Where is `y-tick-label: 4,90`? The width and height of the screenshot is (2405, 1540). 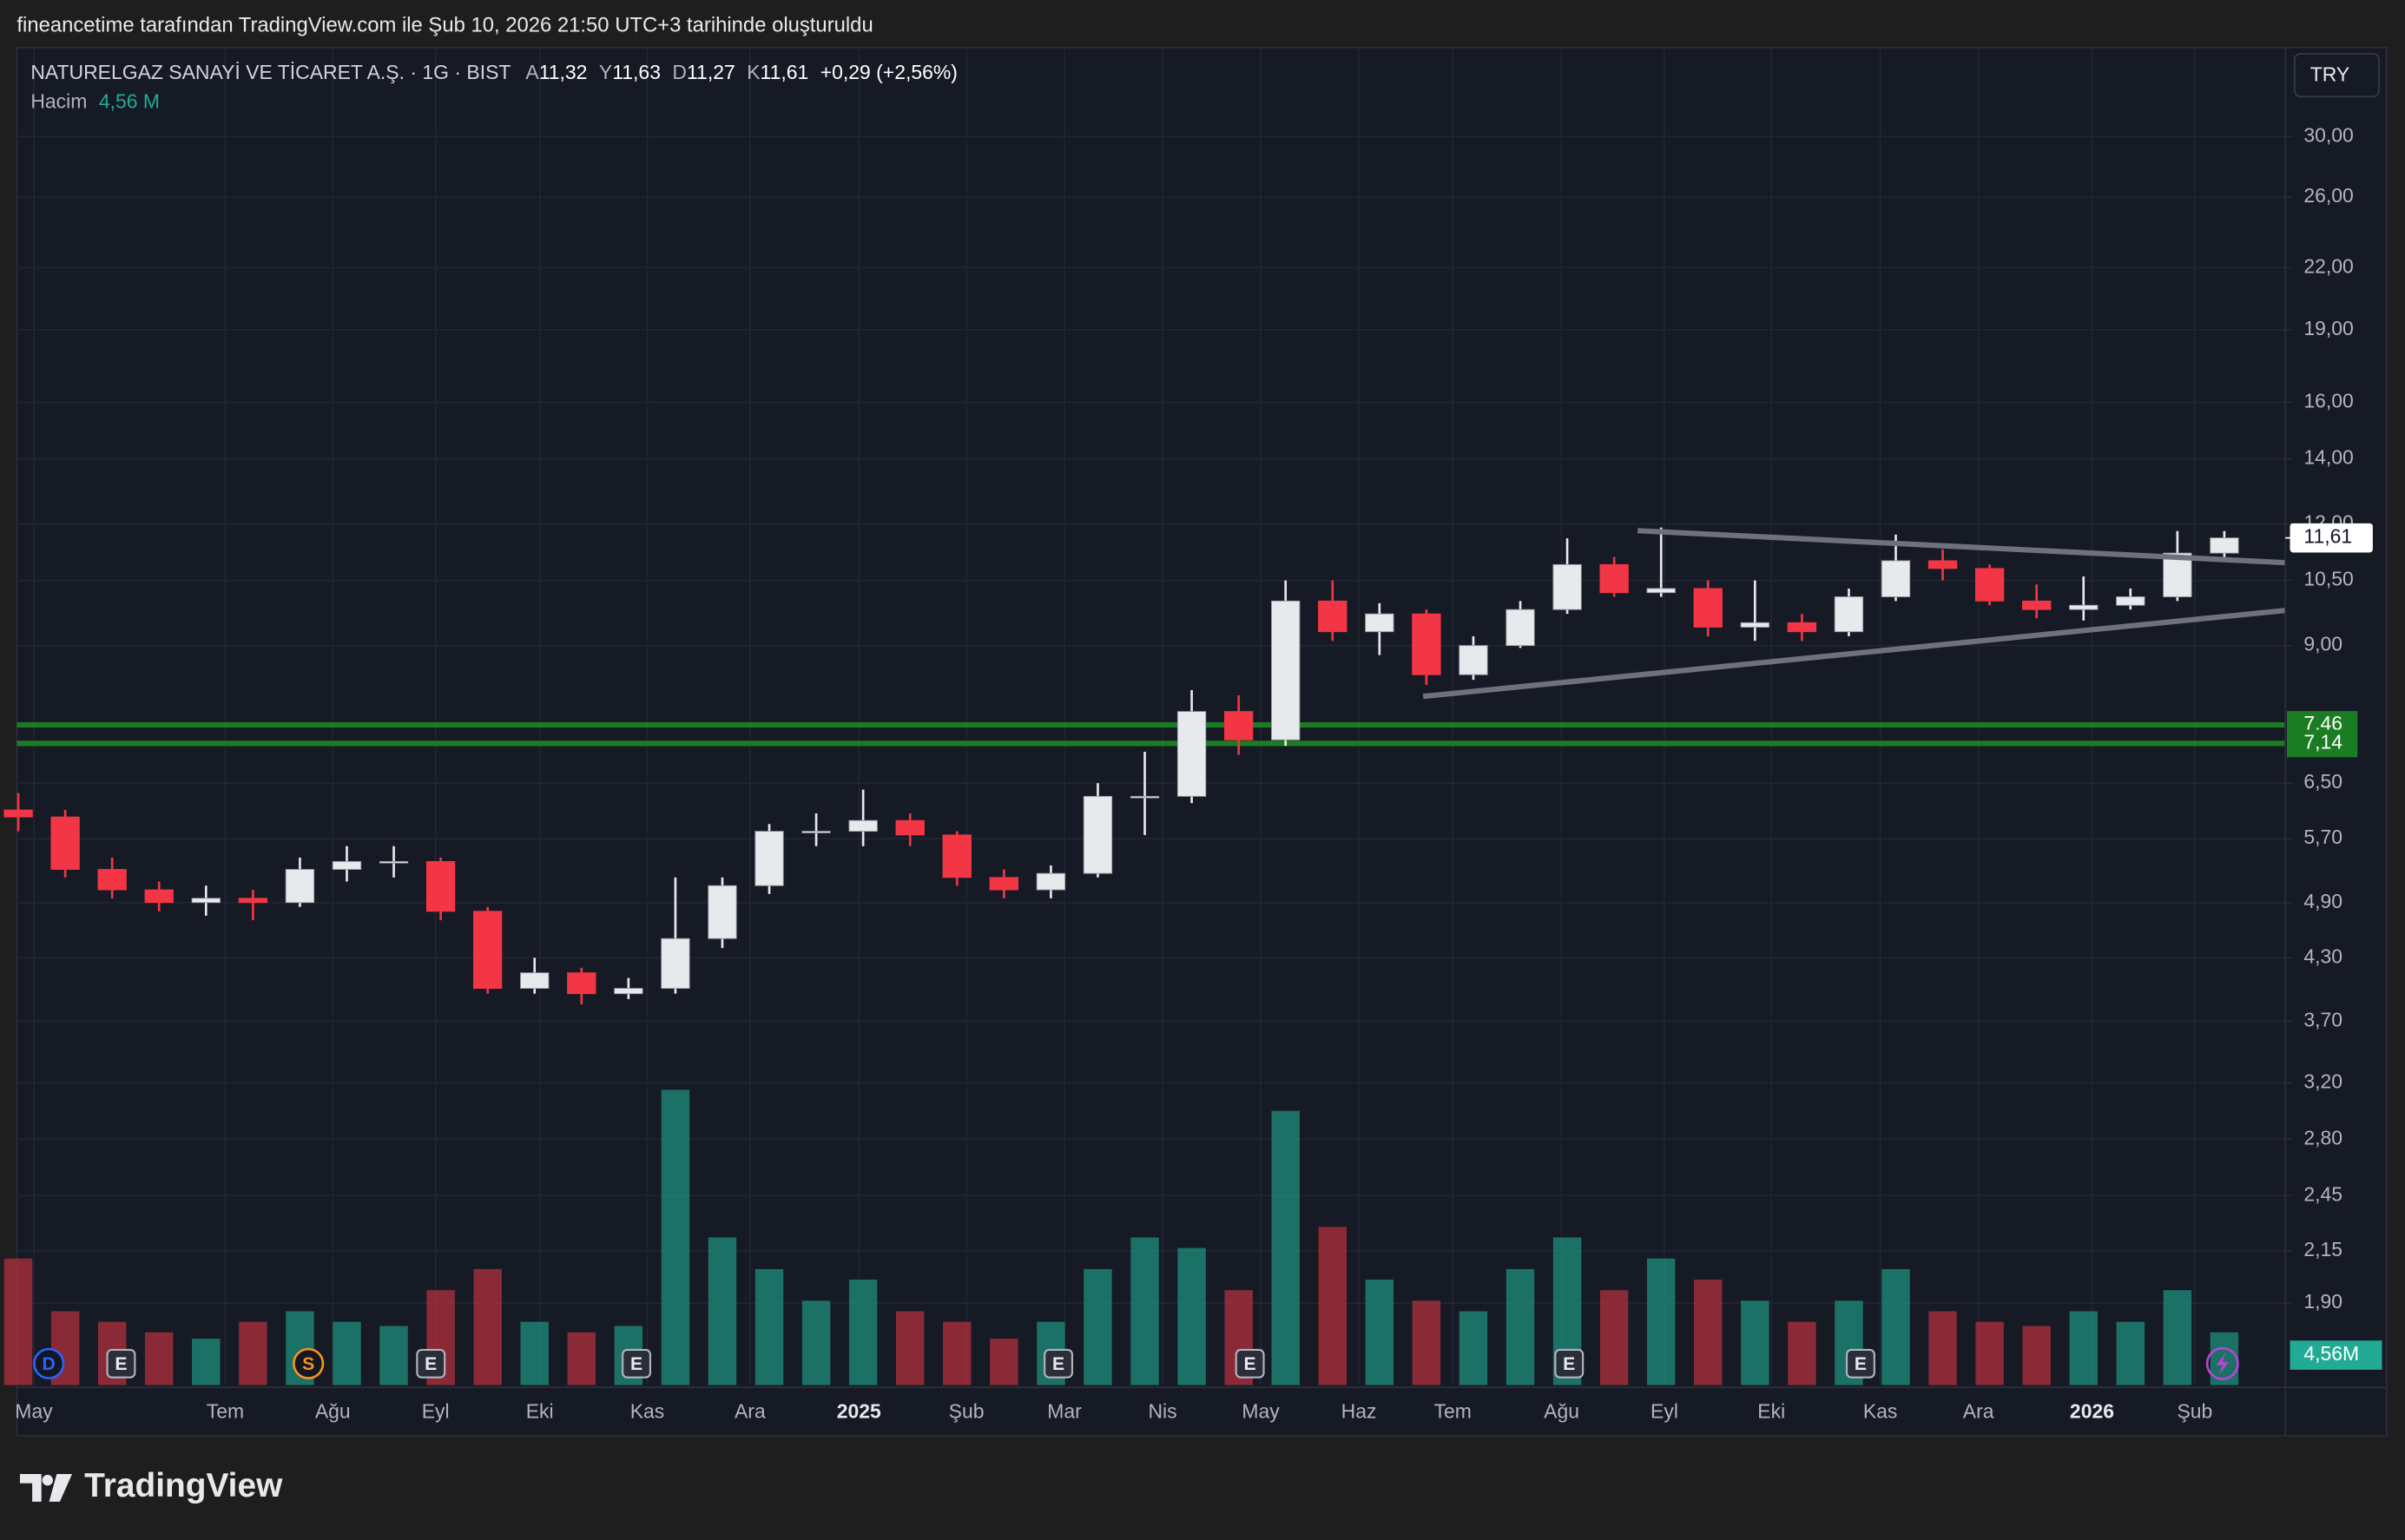
y-tick-label: 4,90 is located at coordinates (2322, 901).